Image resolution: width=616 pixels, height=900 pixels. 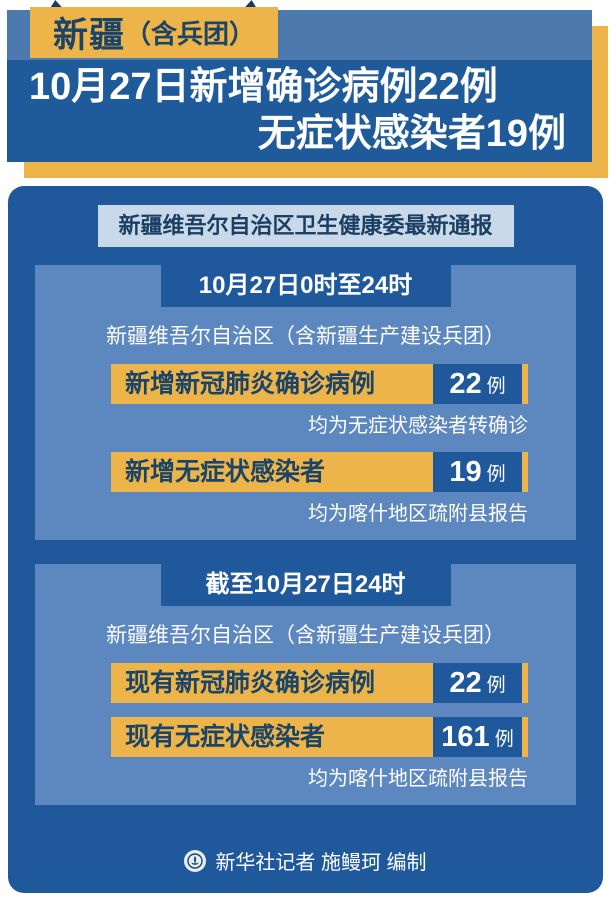 I want to click on title-line-2: 无症状感染者19例, so click(x=411, y=134).